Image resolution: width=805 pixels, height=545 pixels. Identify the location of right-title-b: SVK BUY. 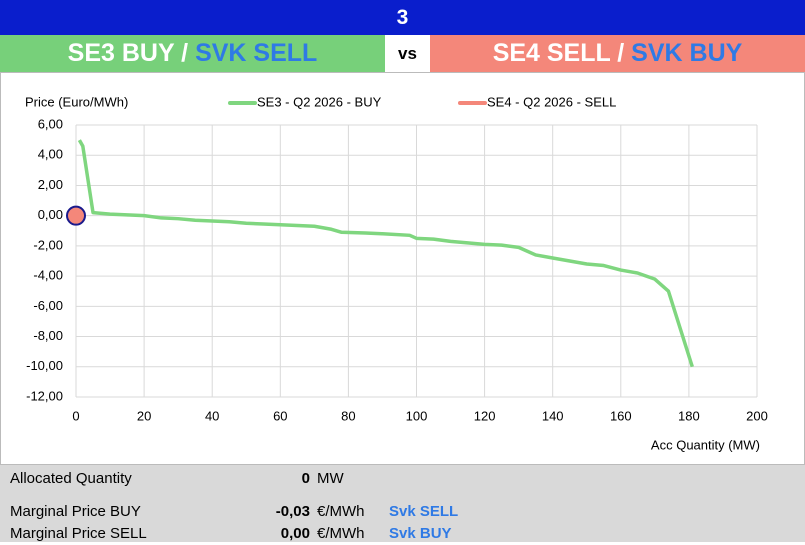
(687, 53).